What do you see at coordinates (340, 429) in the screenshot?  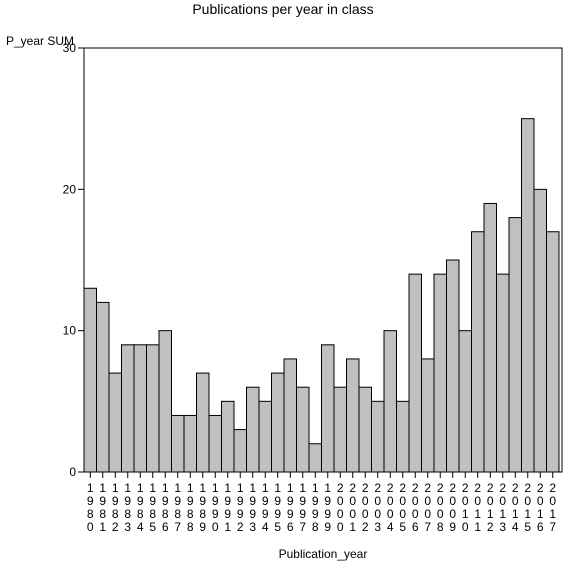 I see `bar-2000` at bounding box center [340, 429].